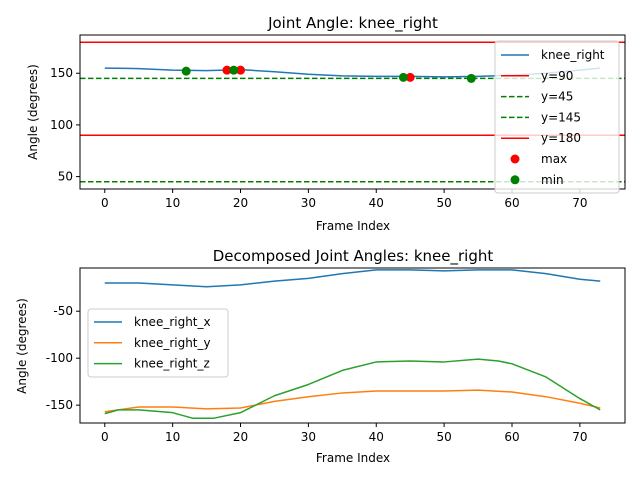 The width and height of the screenshot is (640, 480). Describe the element at coordinates (105, 203) in the screenshot. I see `chart-top-x-tick-label-0: 0` at that location.